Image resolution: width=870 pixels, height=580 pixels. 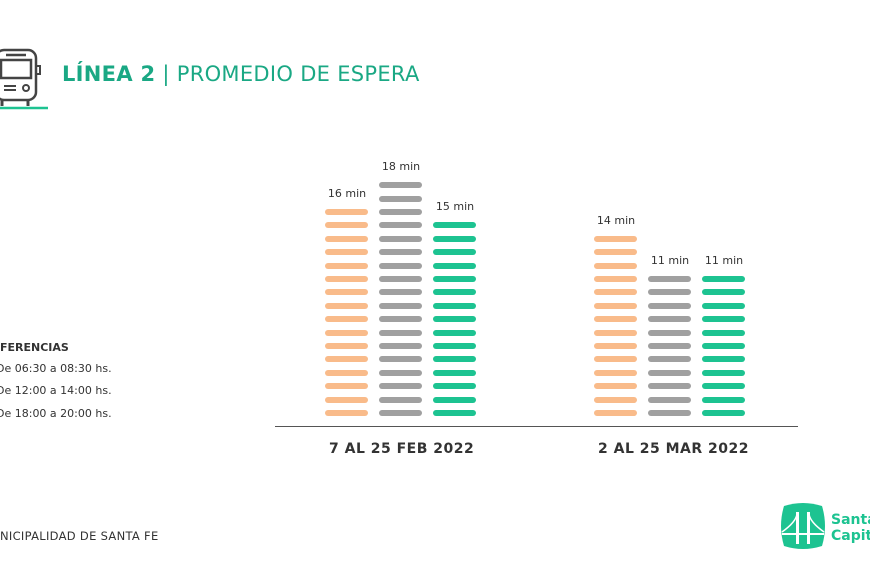 I want to click on santa-fe-logo-icon, so click(x=803, y=526).